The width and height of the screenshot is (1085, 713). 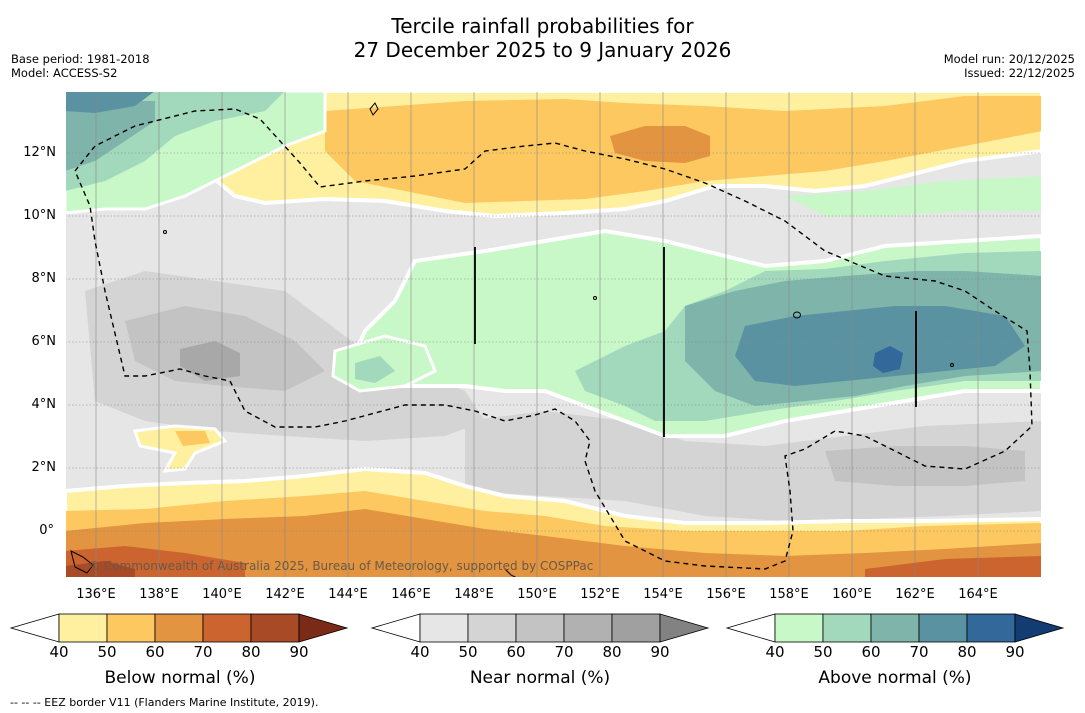 I want to click on model-run: Model run: 20/12/2025, so click(x=1009, y=59).